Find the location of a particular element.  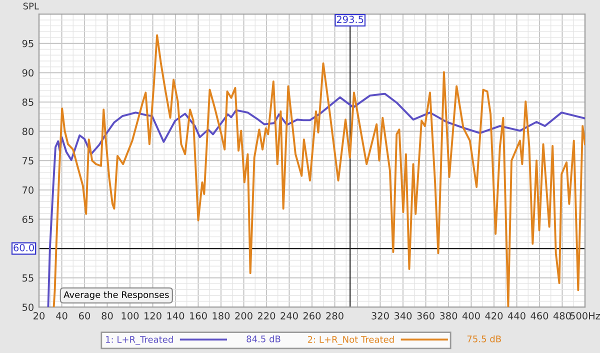

legend-label: 1: L+R_Treated is located at coordinates (139, 340).